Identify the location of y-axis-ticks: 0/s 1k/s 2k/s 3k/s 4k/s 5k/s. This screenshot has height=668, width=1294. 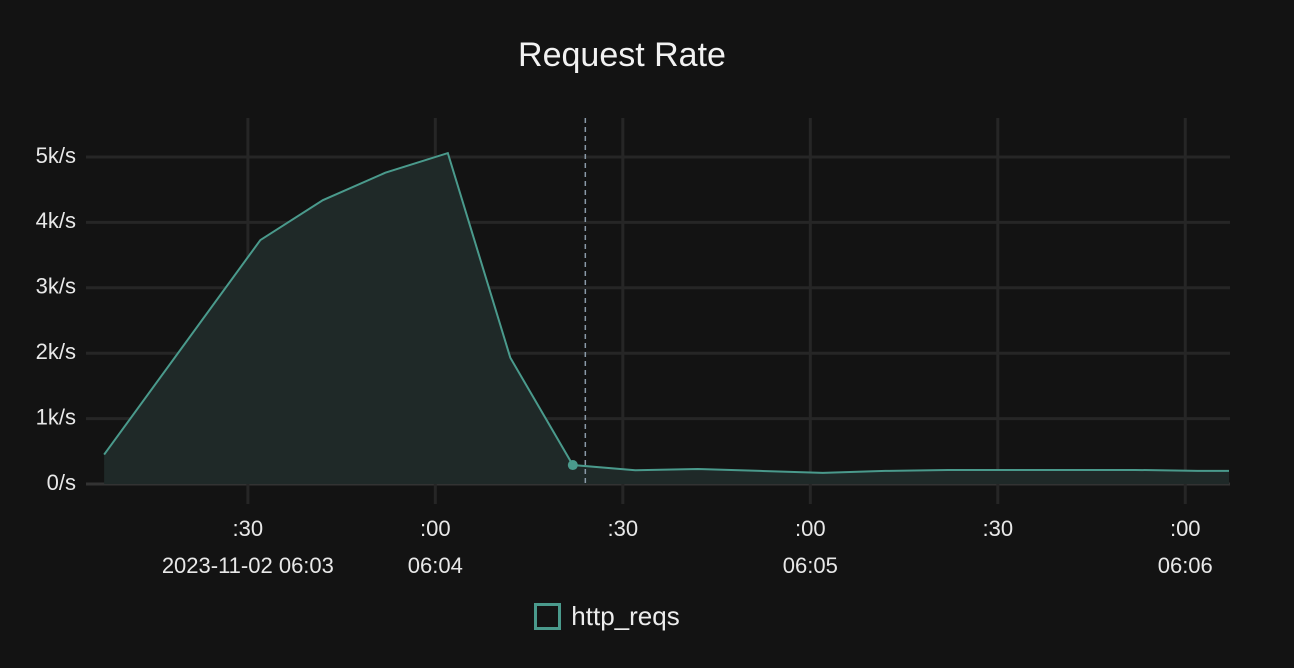
(56, 319).